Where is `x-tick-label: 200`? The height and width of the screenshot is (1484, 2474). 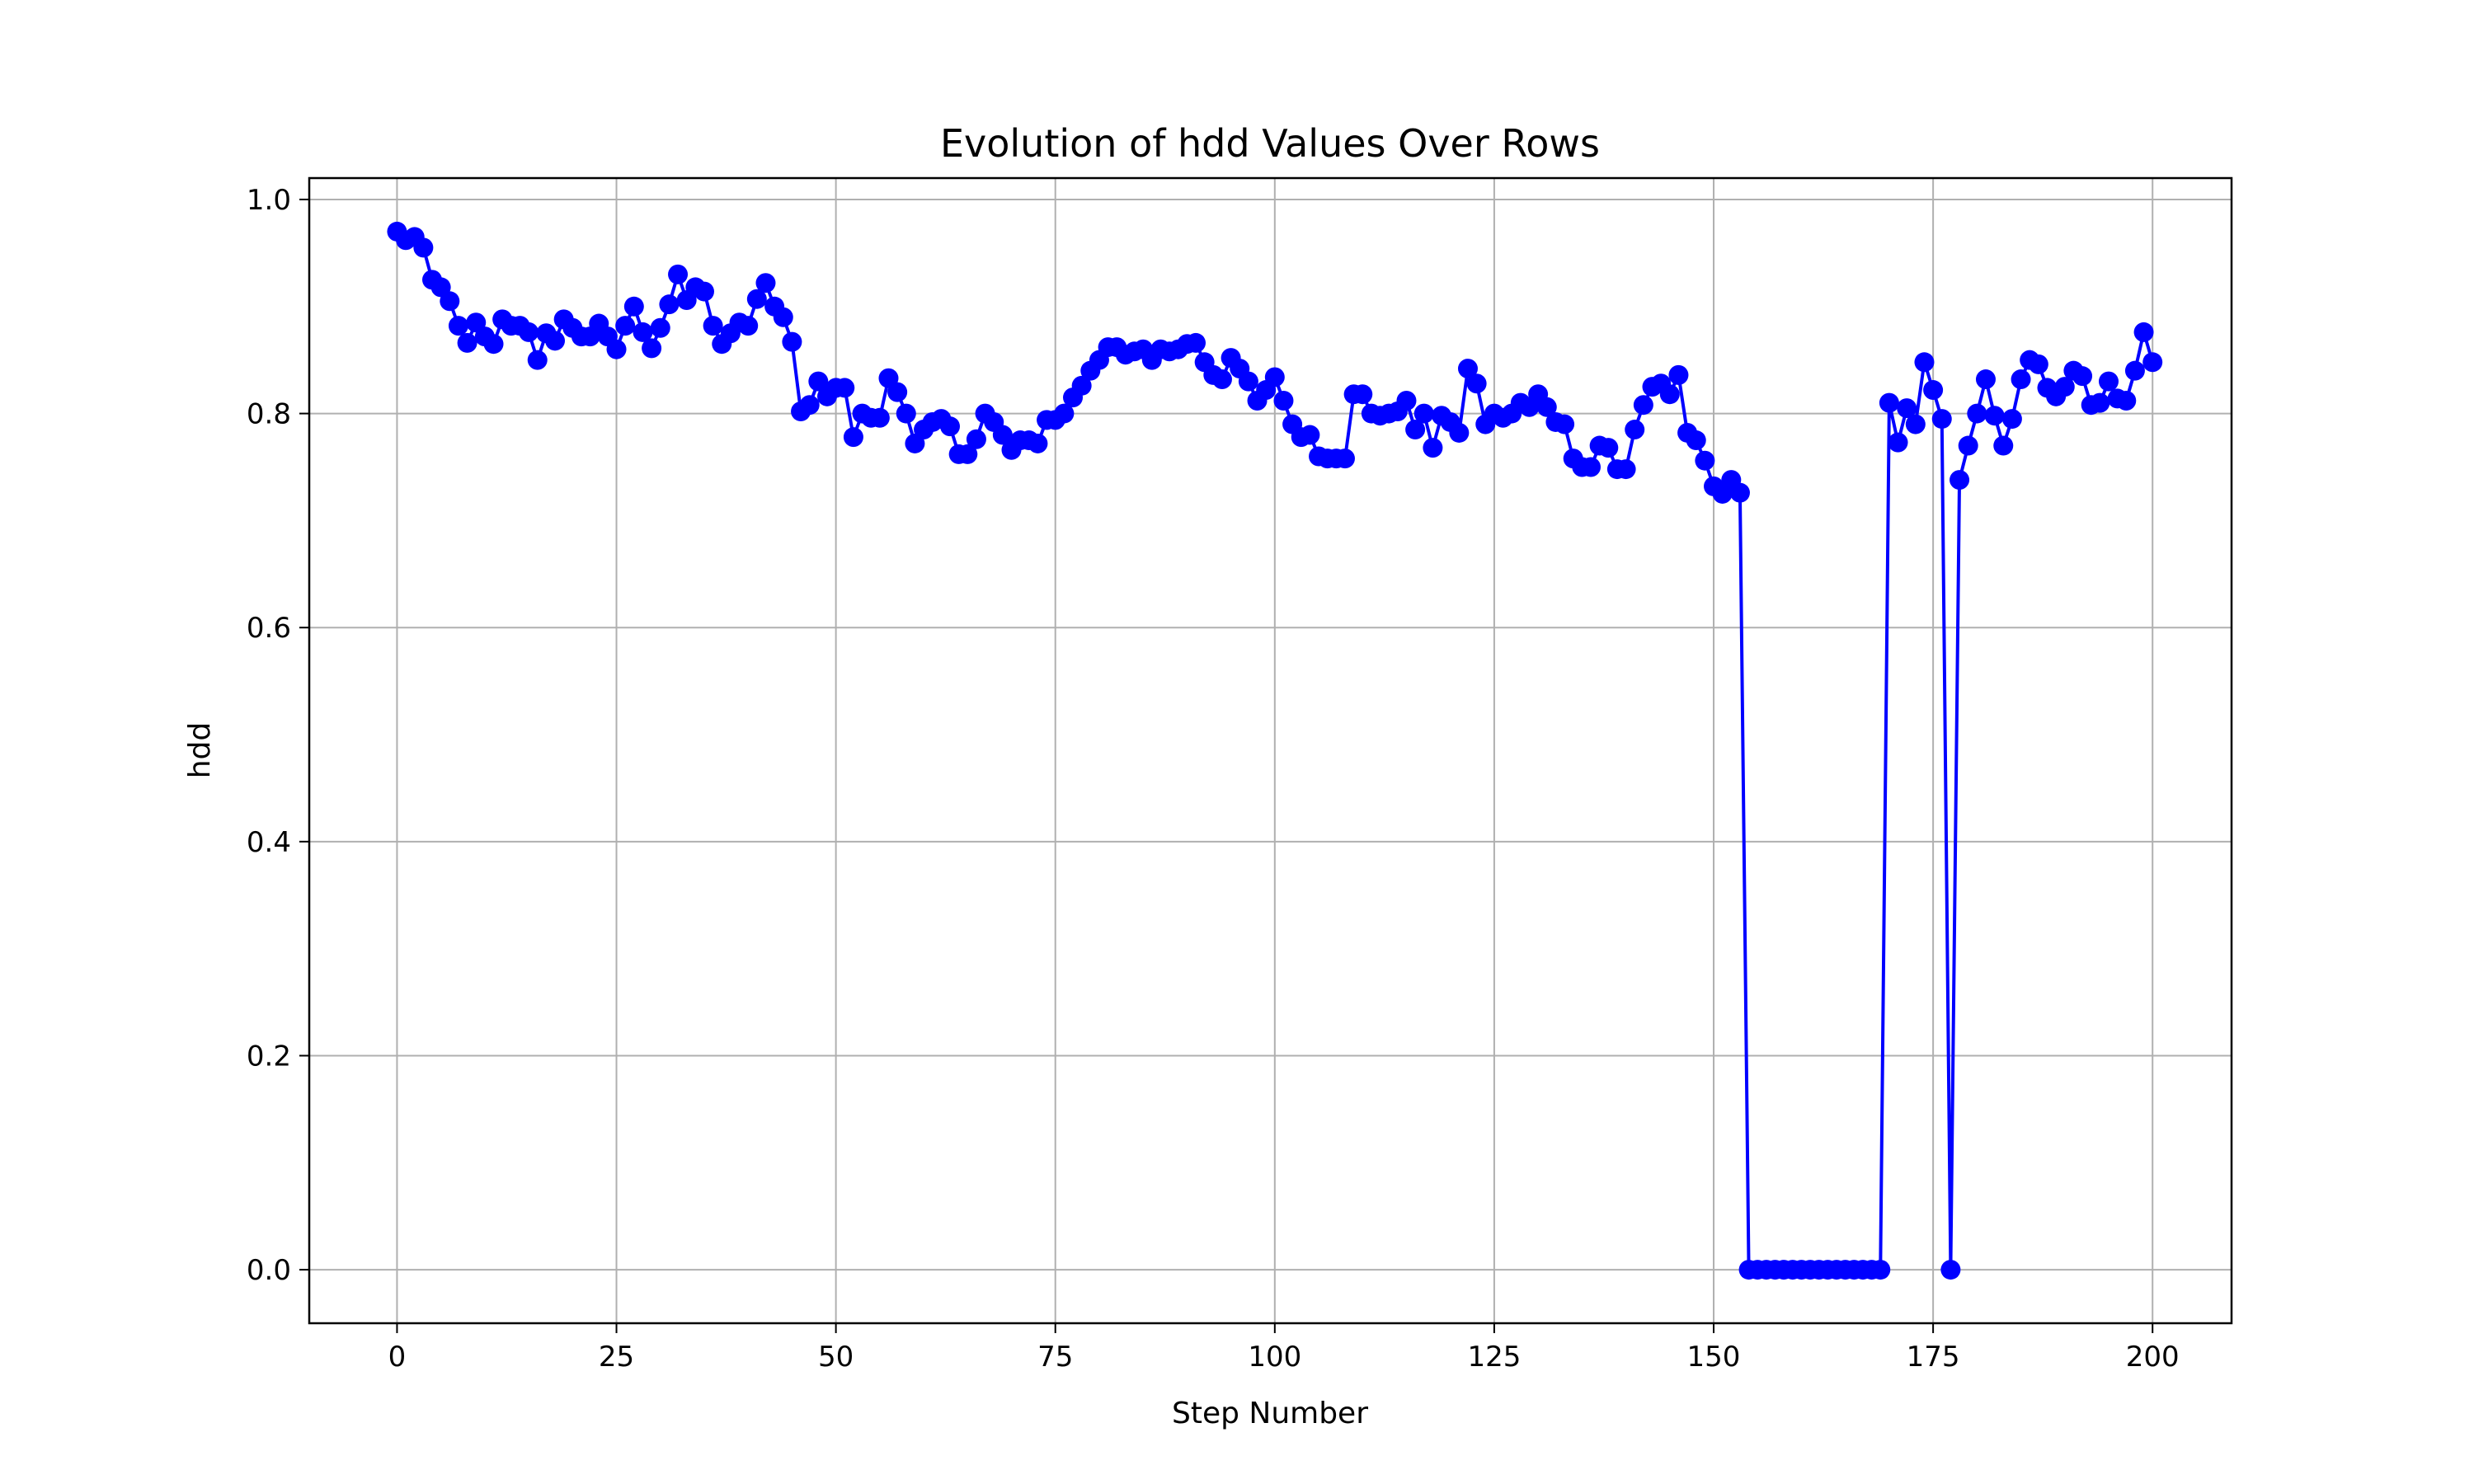
x-tick-label: 200 is located at coordinates (2153, 1357).